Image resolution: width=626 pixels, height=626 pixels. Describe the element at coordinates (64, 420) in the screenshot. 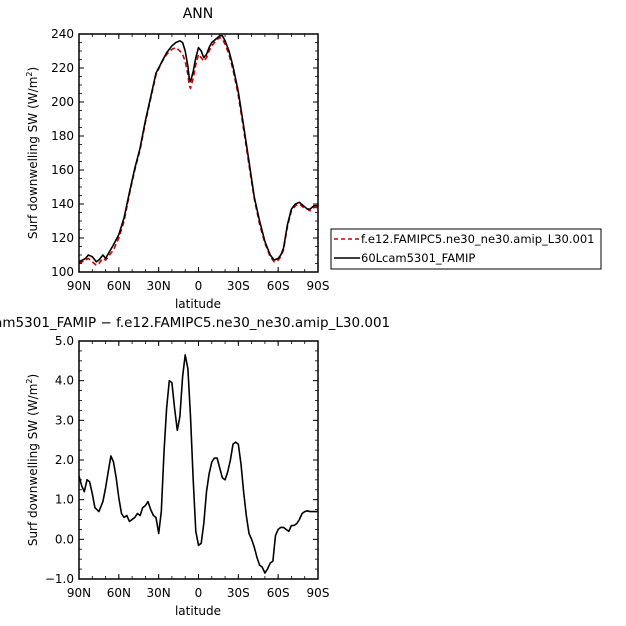

I see `bot-y-tick-label: 3.0` at that location.